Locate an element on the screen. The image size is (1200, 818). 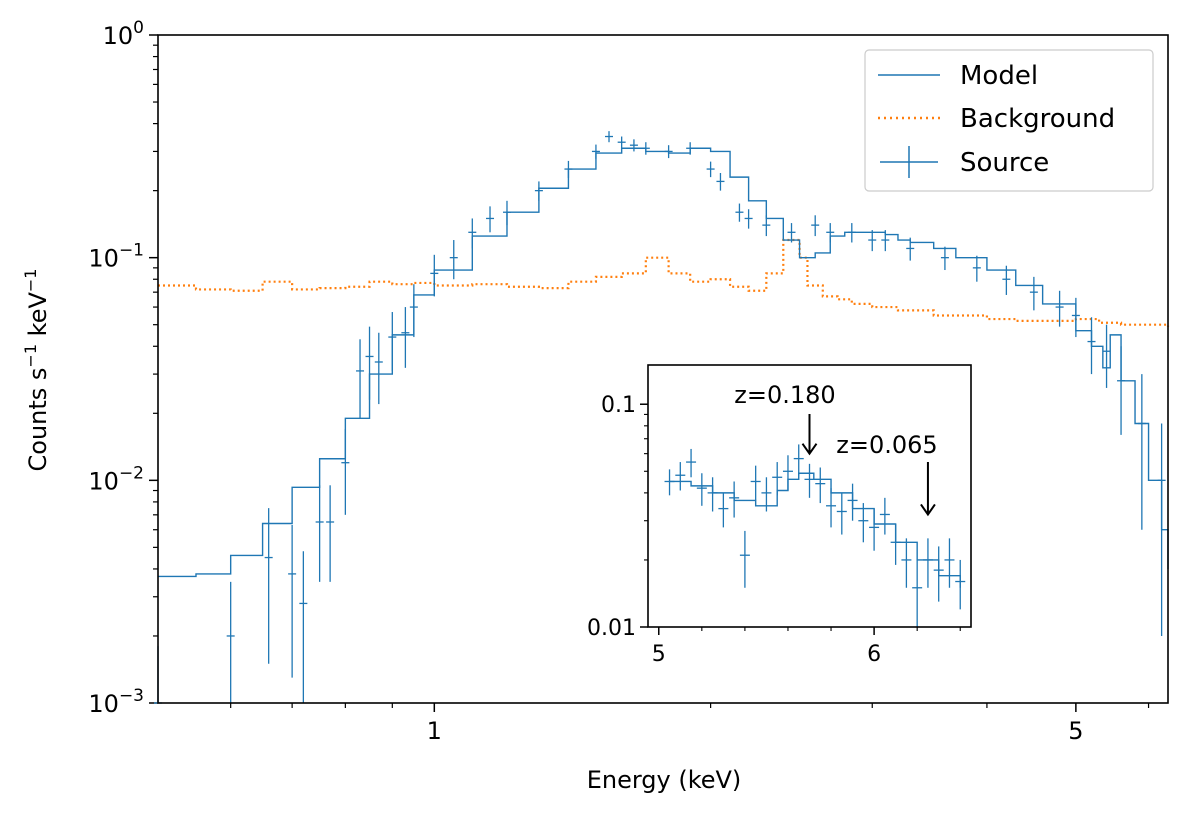
legend-source-label: Source is located at coordinates (1004, 163).